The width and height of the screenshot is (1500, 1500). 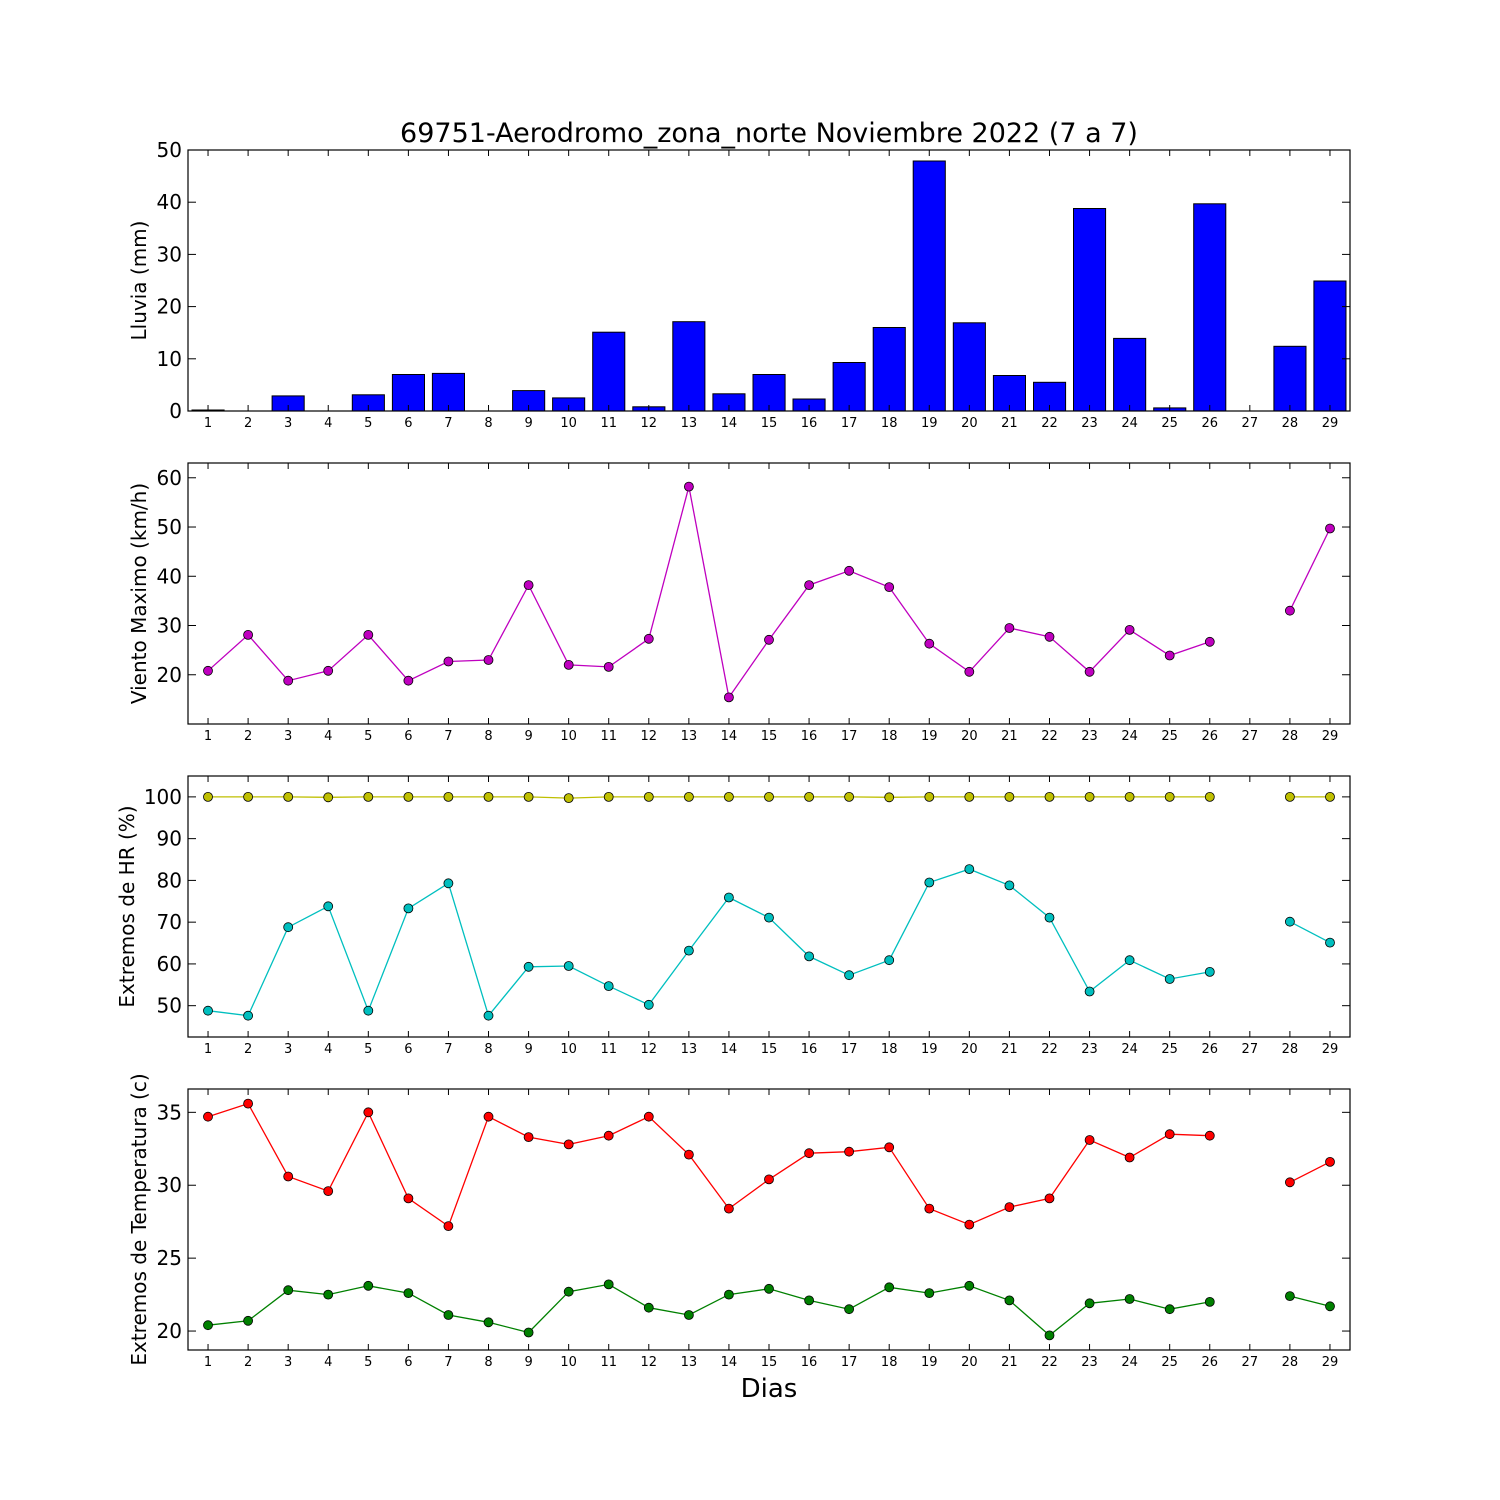 What do you see at coordinates (1009, 736) in the screenshot?
I see `x-tick-label-viento-21: 21` at bounding box center [1009, 736].